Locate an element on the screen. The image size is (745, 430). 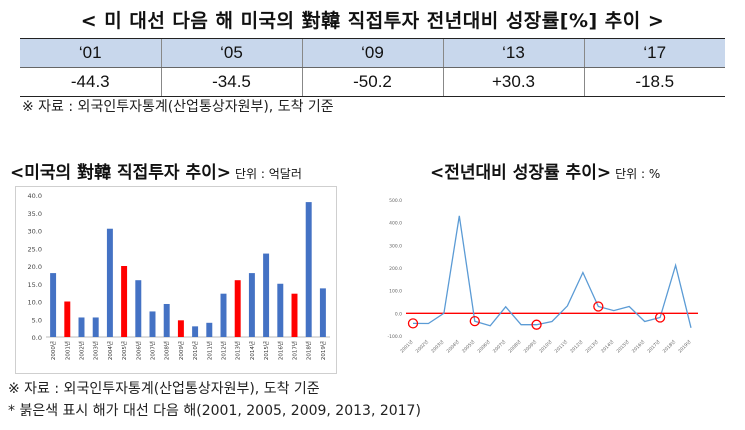
bar-2017 is located at coordinates (294, 315).